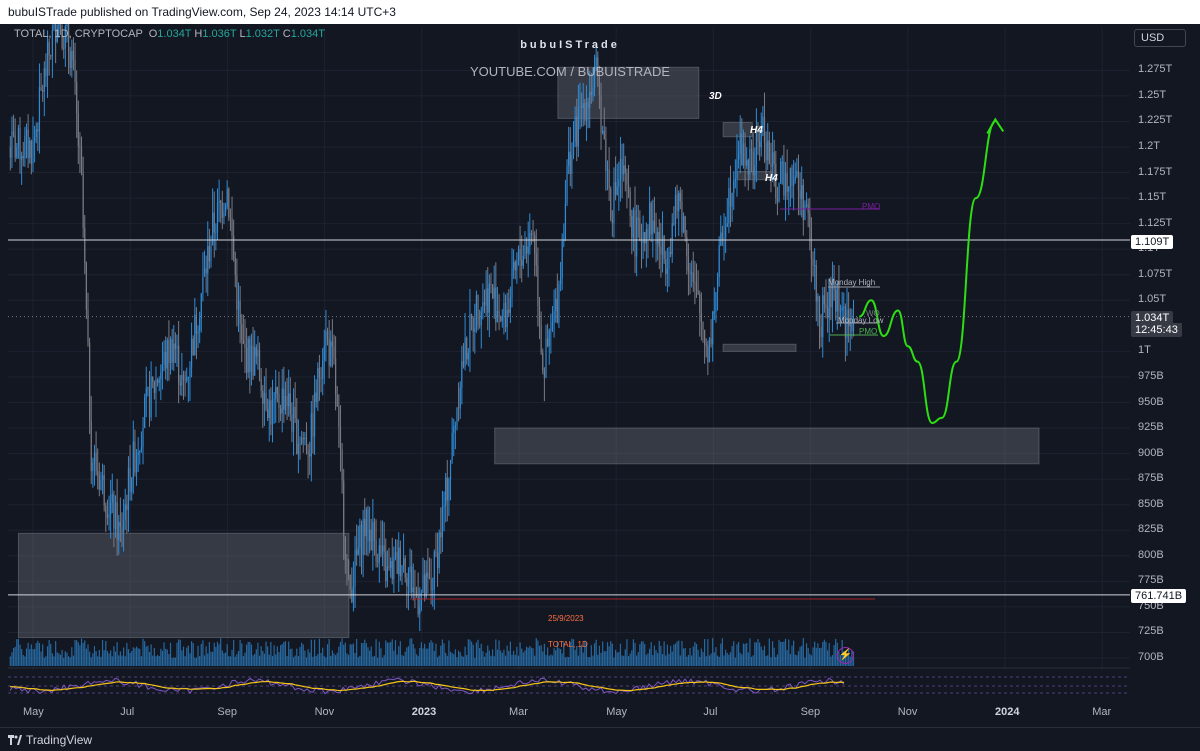 The width and height of the screenshot is (1200, 751). What do you see at coordinates (78, 34) in the screenshot?
I see `symbol-name: TOTAL, 1D, CRYPTOCAP` at bounding box center [78, 34].